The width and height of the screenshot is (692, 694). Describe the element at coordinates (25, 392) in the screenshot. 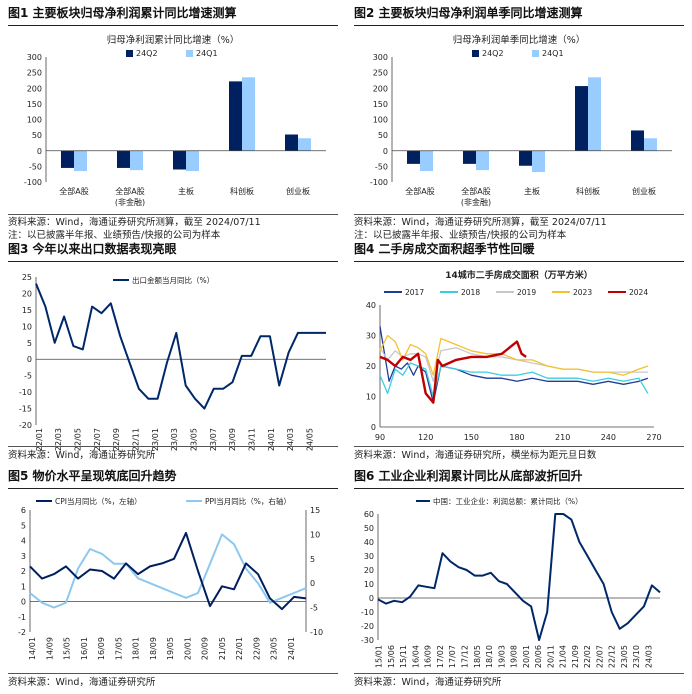

I see `c3-ytick: -10` at that location.